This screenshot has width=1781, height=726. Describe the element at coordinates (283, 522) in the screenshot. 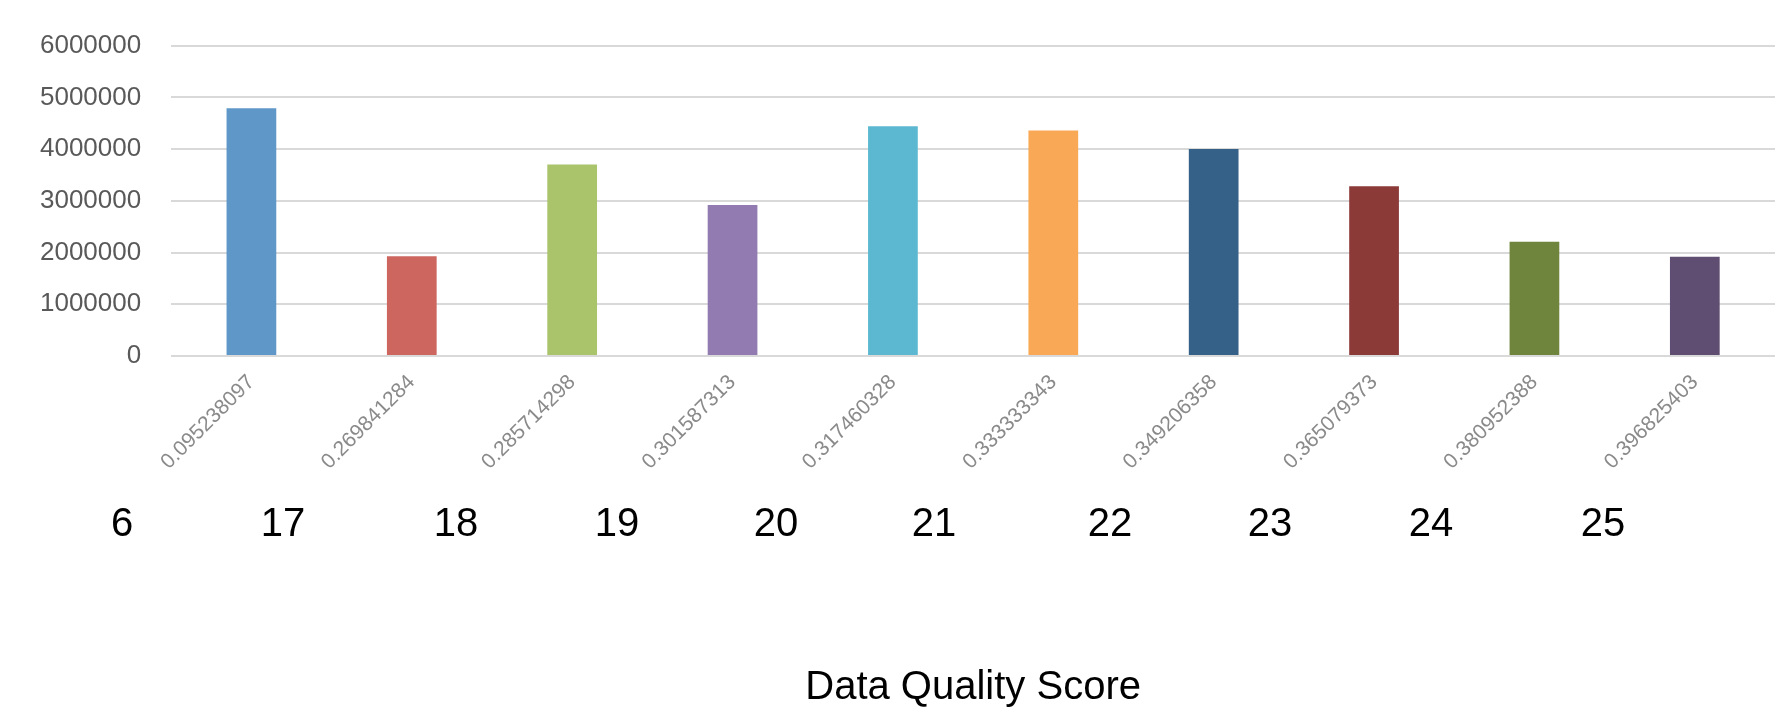

I see `text: 17` at that location.